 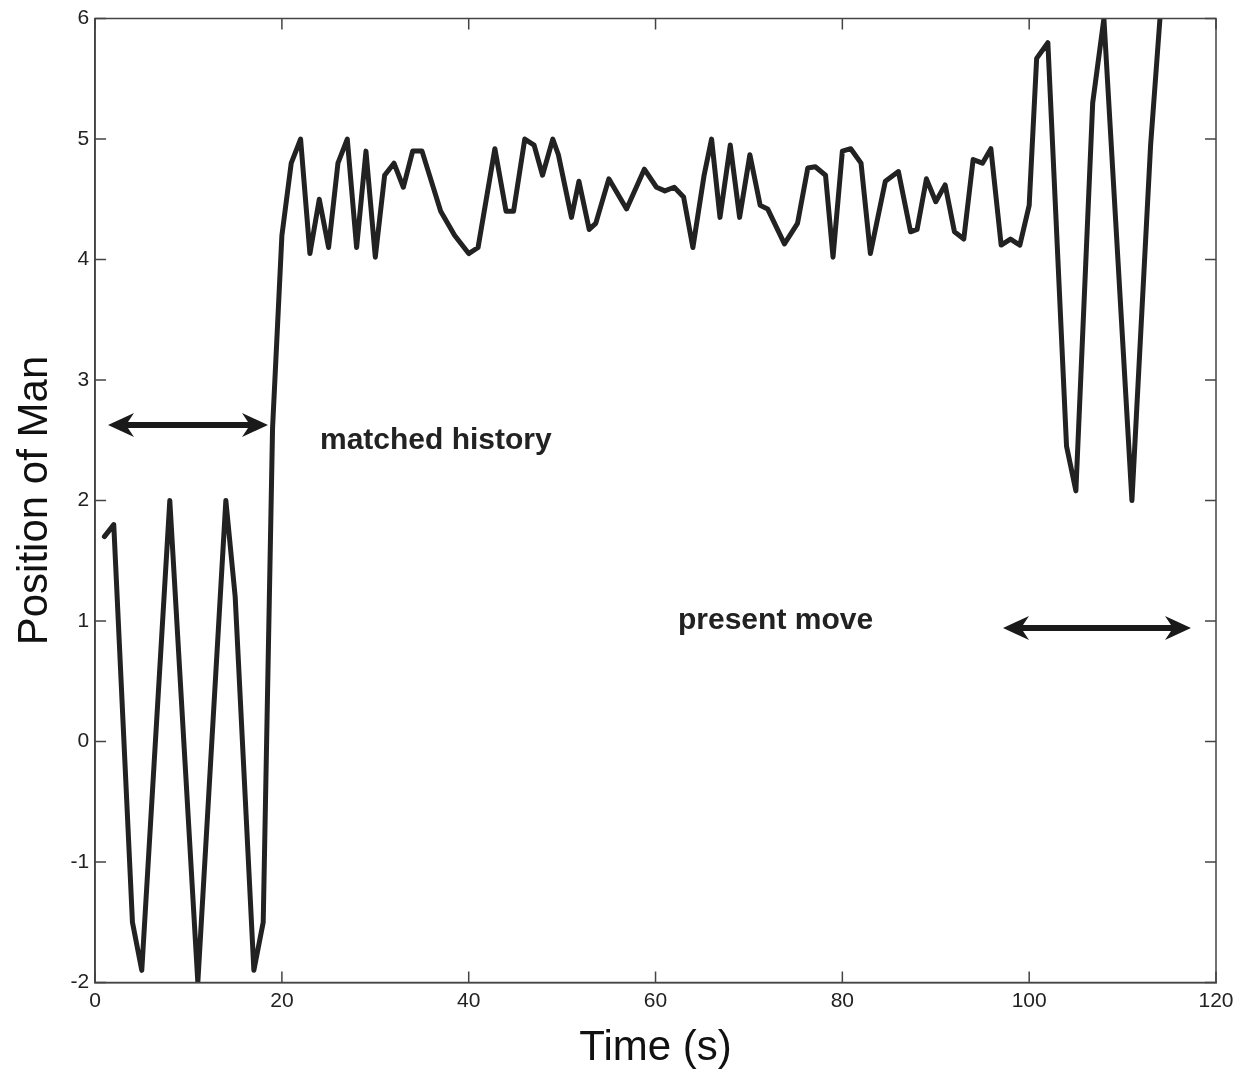 What do you see at coordinates (469, 999) in the screenshot?
I see `x-tick-label: 40` at bounding box center [469, 999].